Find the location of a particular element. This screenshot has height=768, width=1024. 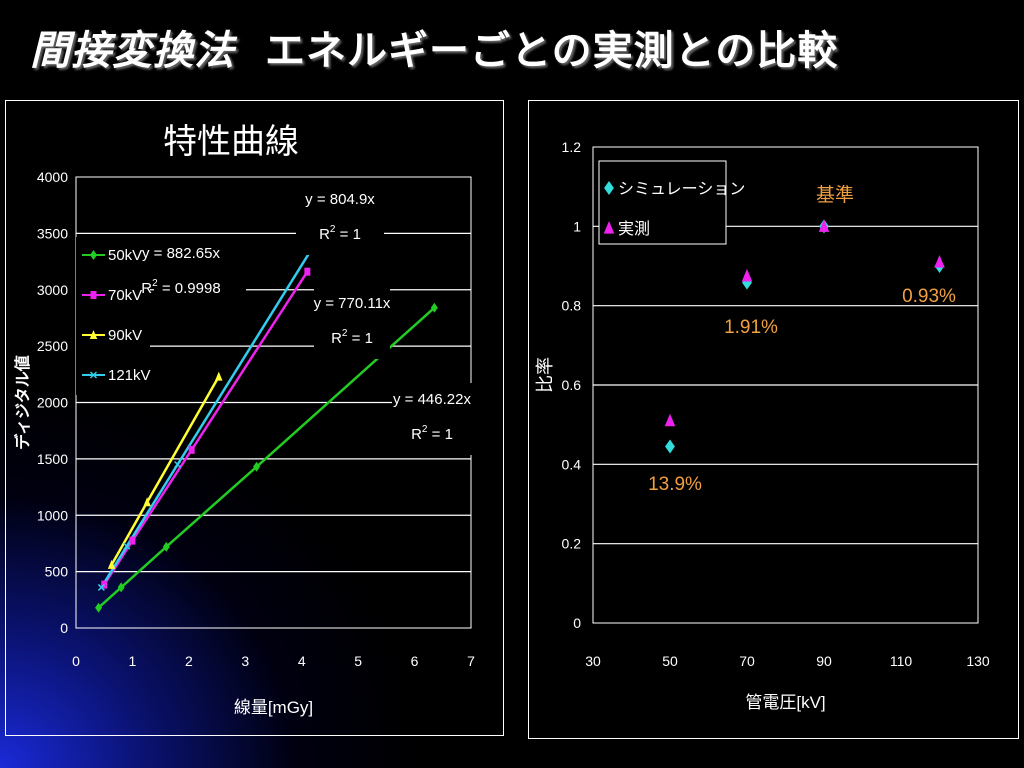

equation-text: y = 770.11x is located at coordinates (352, 303).